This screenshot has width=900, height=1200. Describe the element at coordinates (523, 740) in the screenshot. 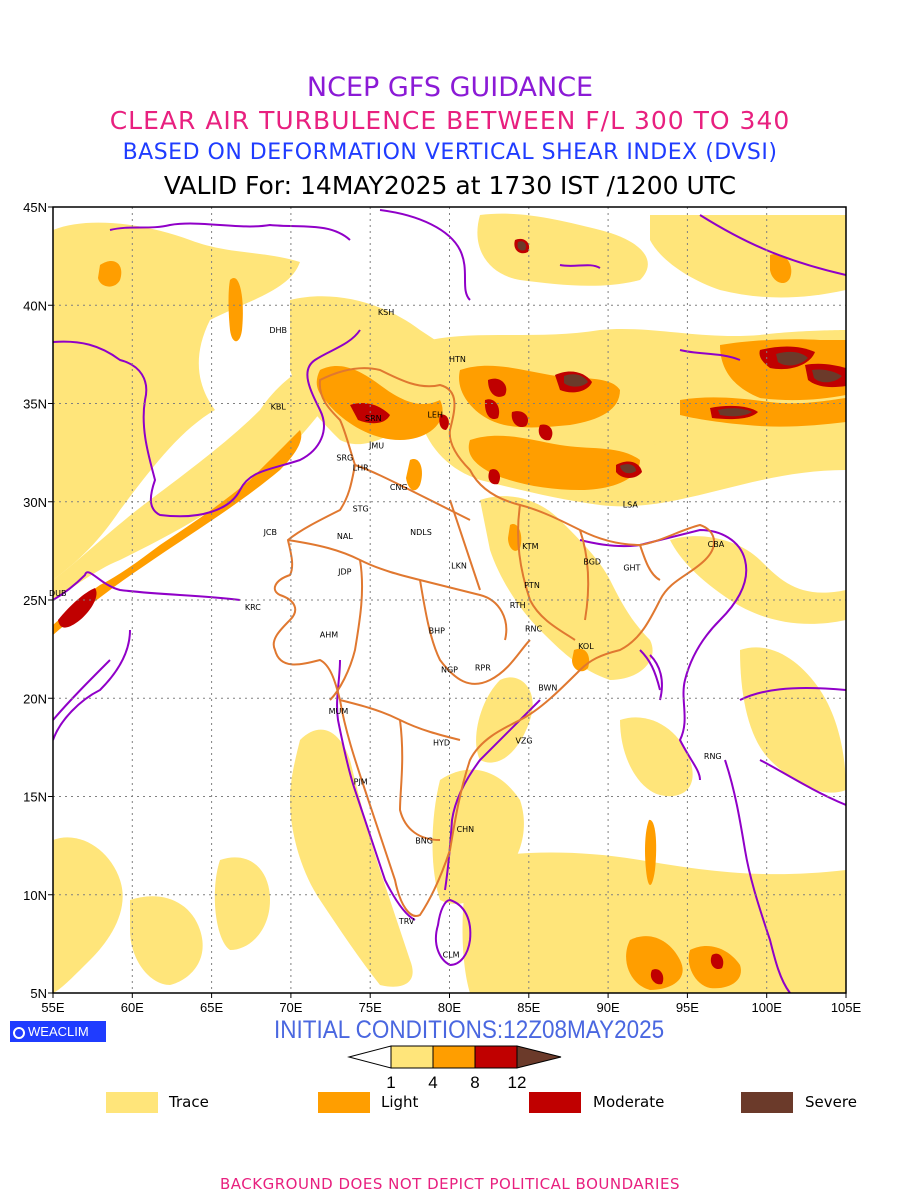

I see `city-label-vzg: VZG` at that location.